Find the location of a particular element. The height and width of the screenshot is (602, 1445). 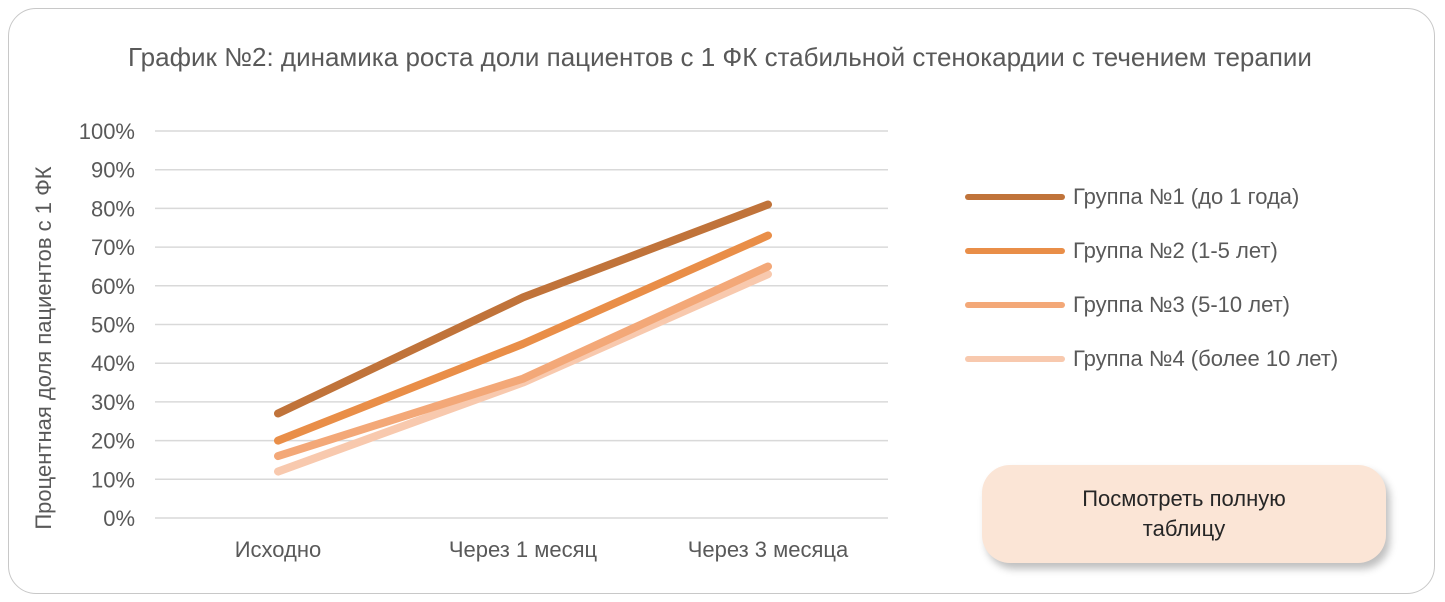

legend-label: Группа №2 (1-5 лет) is located at coordinates (1175, 250).